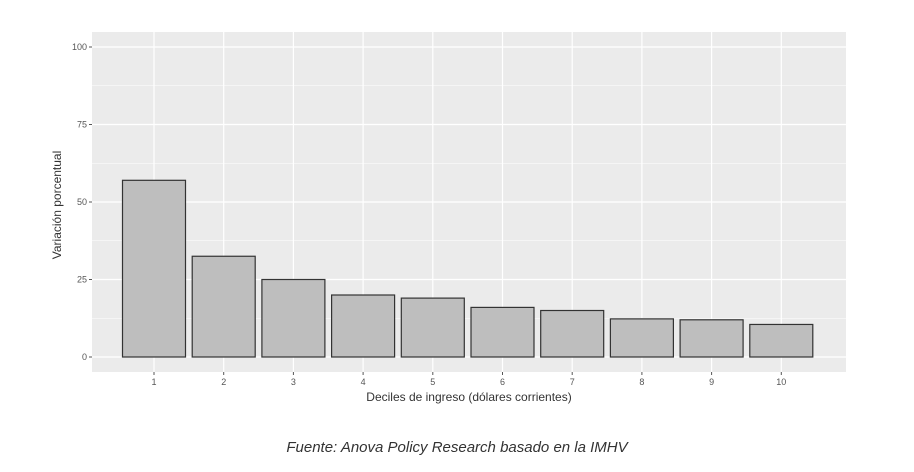 The height and width of the screenshot is (472, 914). I want to click on y-tick-label: 75, so click(82, 125).